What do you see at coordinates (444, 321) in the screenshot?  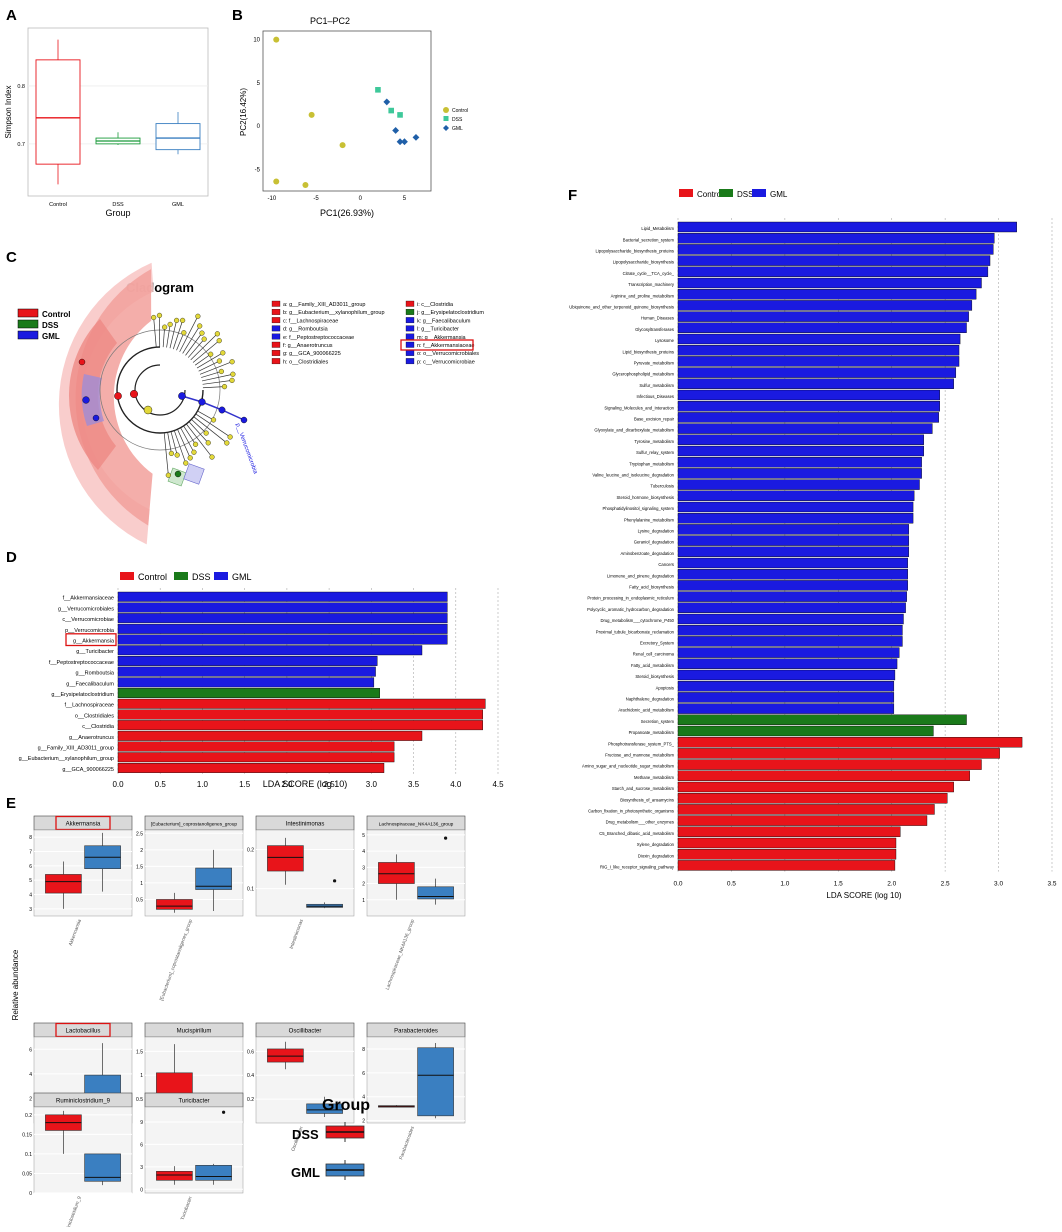 I see `cladogram-key-label: k: g__Faecalibaculum` at bounding box center [444, 321].